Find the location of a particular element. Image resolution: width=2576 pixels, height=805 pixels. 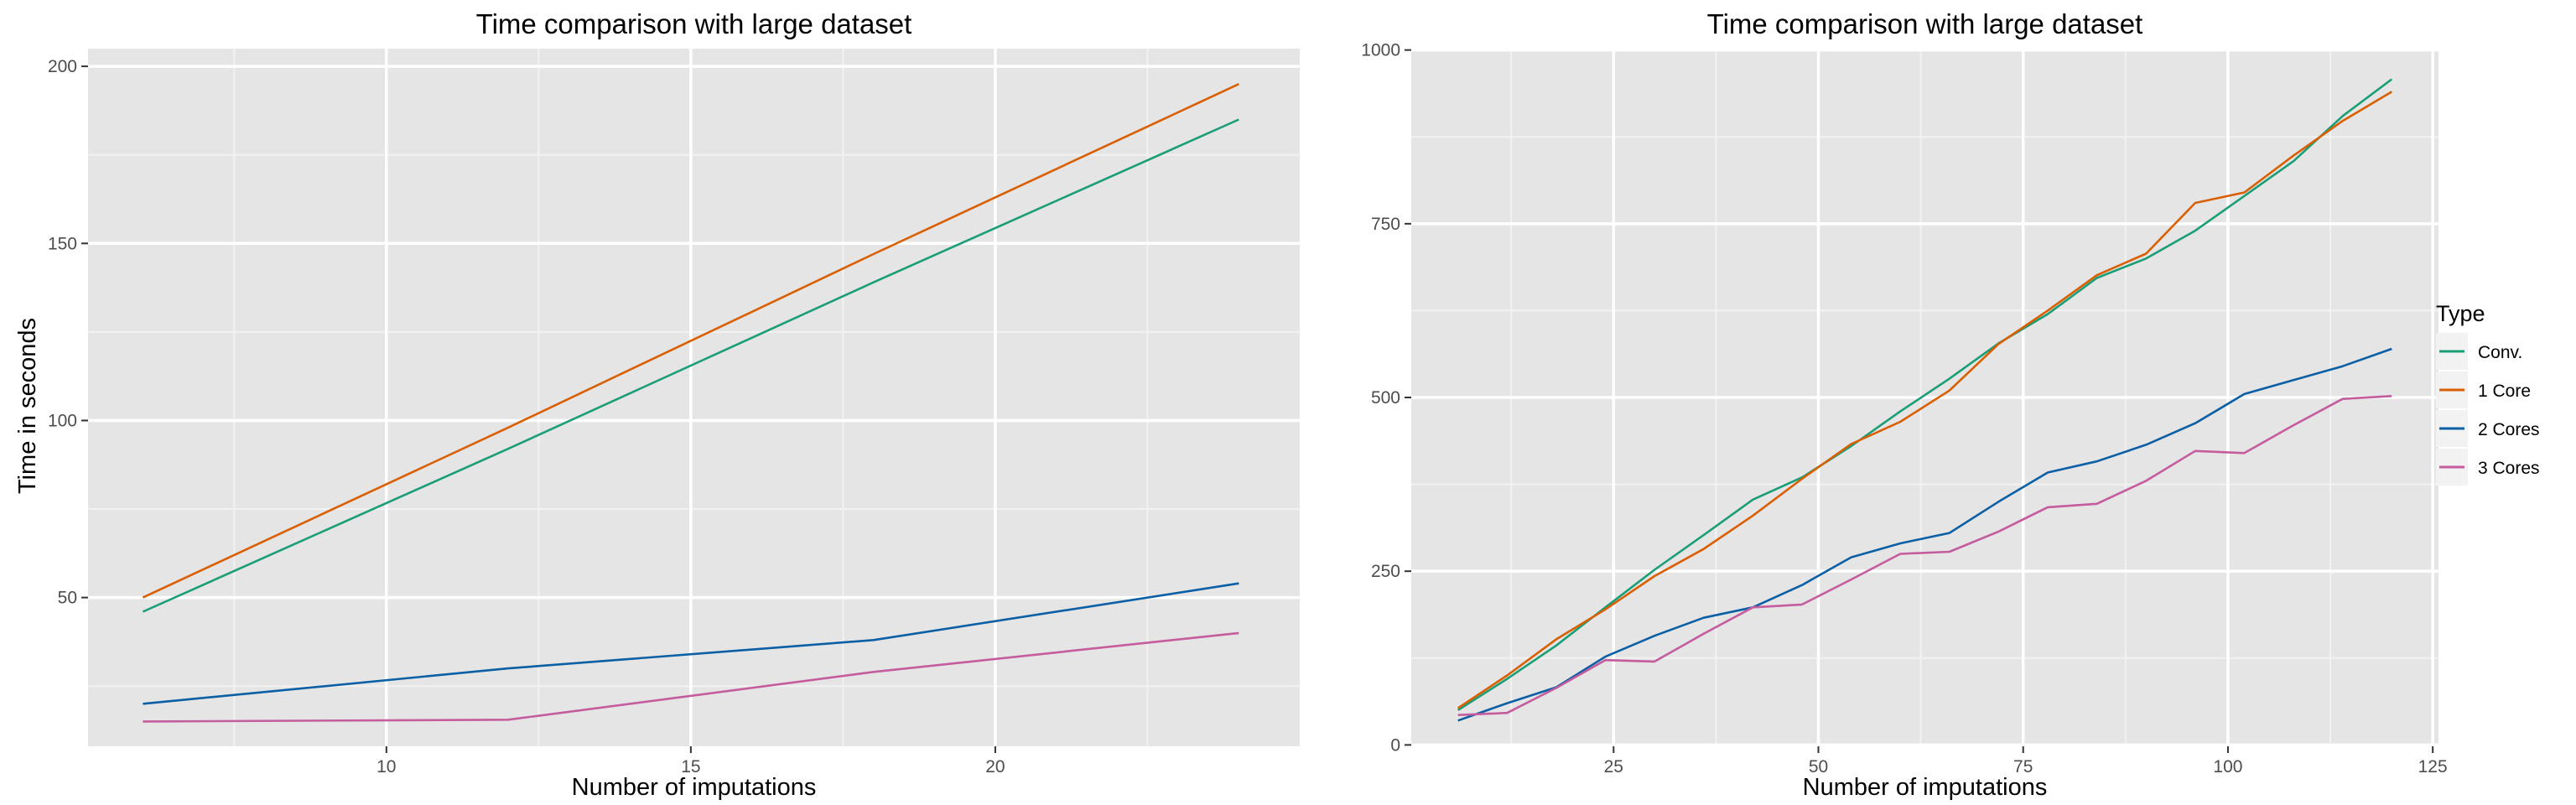

x-tick-label: 125 is located at coordinates (2433, 766).